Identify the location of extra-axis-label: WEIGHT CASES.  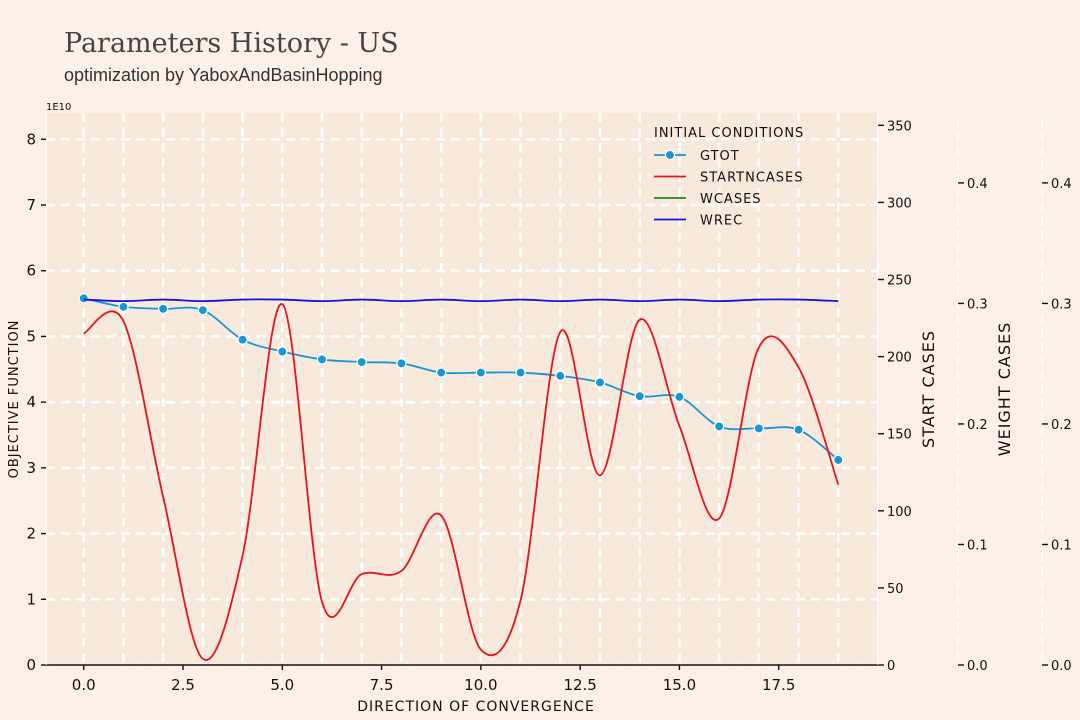
(1004, 389).